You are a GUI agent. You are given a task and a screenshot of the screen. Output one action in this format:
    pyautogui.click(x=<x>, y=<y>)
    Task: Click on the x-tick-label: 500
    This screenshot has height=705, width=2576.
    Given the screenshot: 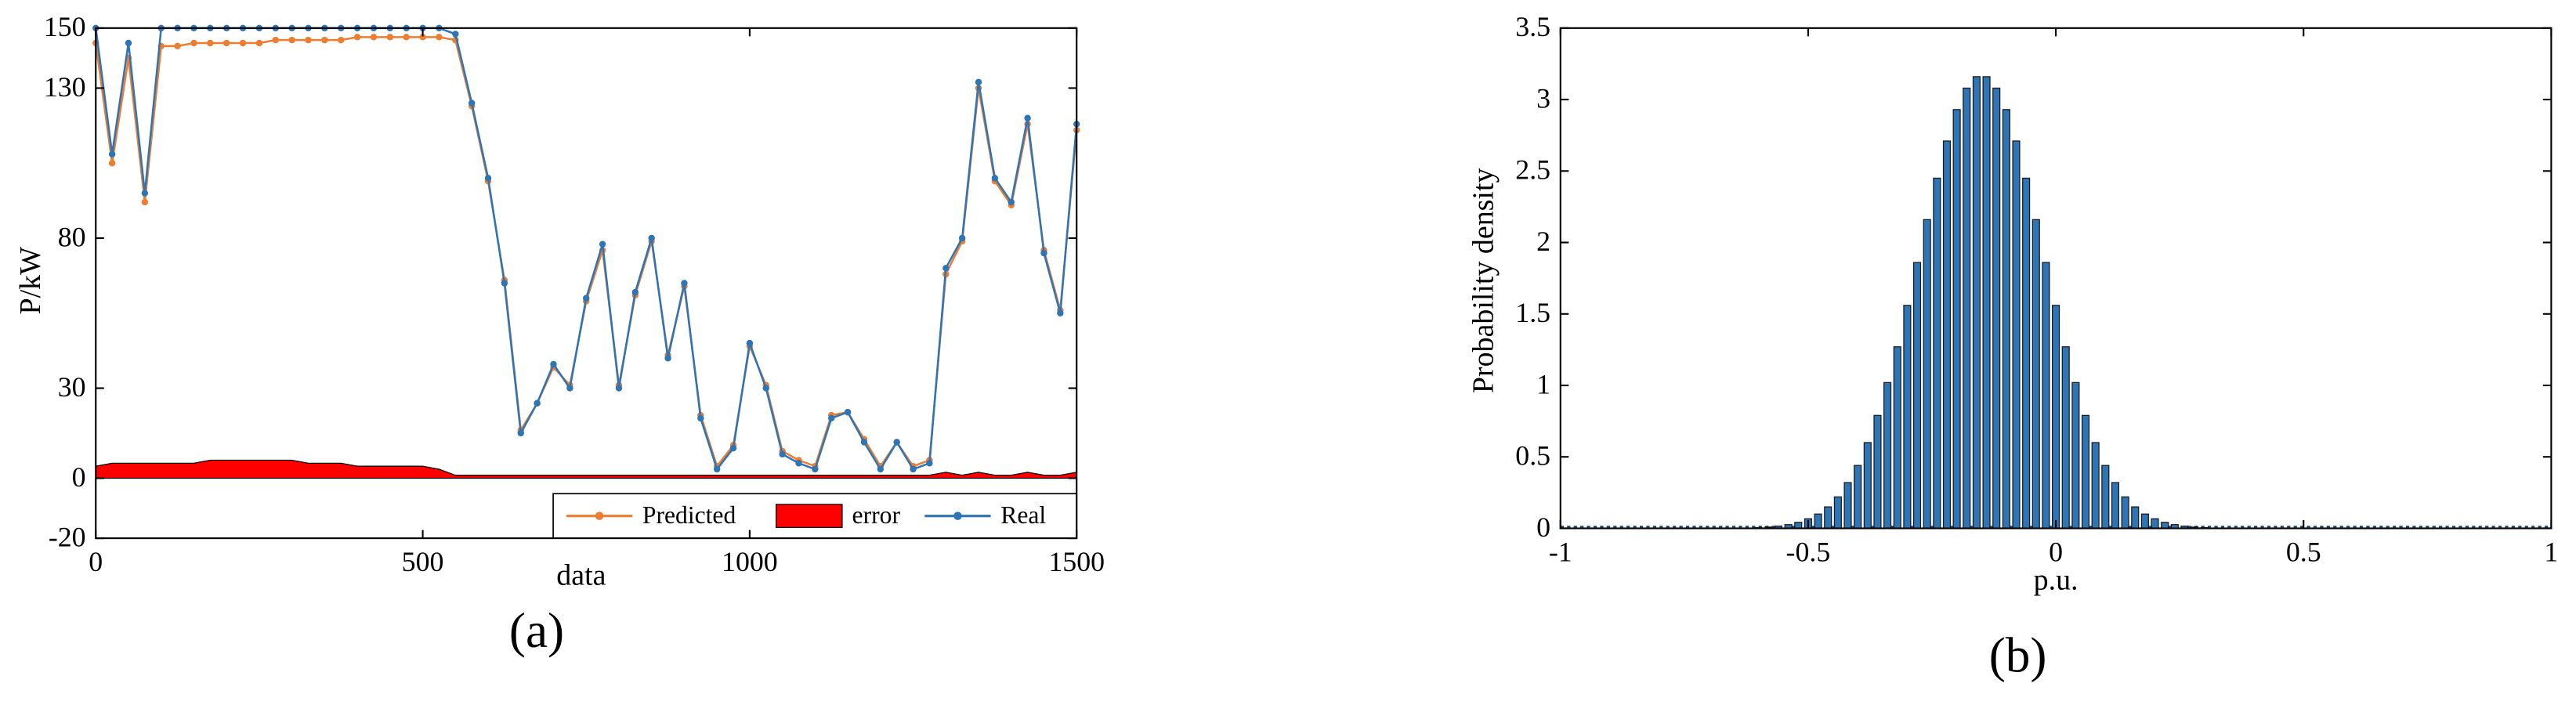 What is the action you would take?
    pyautogui.click(x=423, y=561)
    